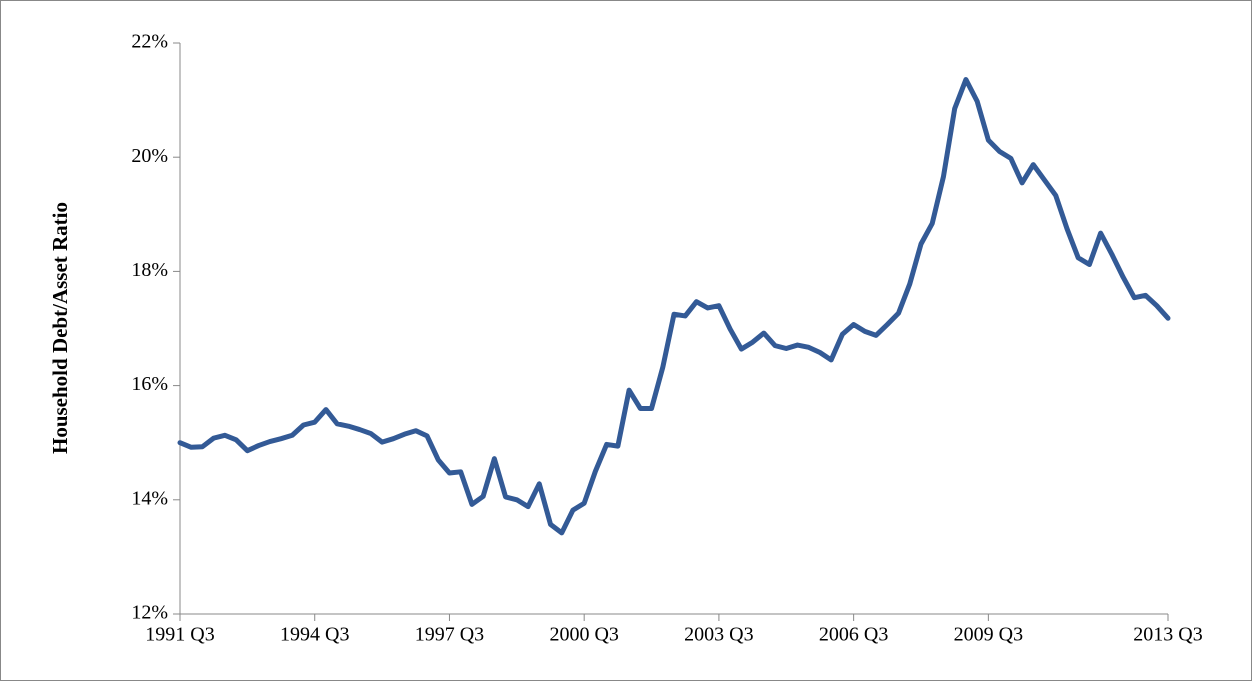 This screenshot has width=1252, height=681. I want to click on y-tick-label: 20%, so click(149, 156).